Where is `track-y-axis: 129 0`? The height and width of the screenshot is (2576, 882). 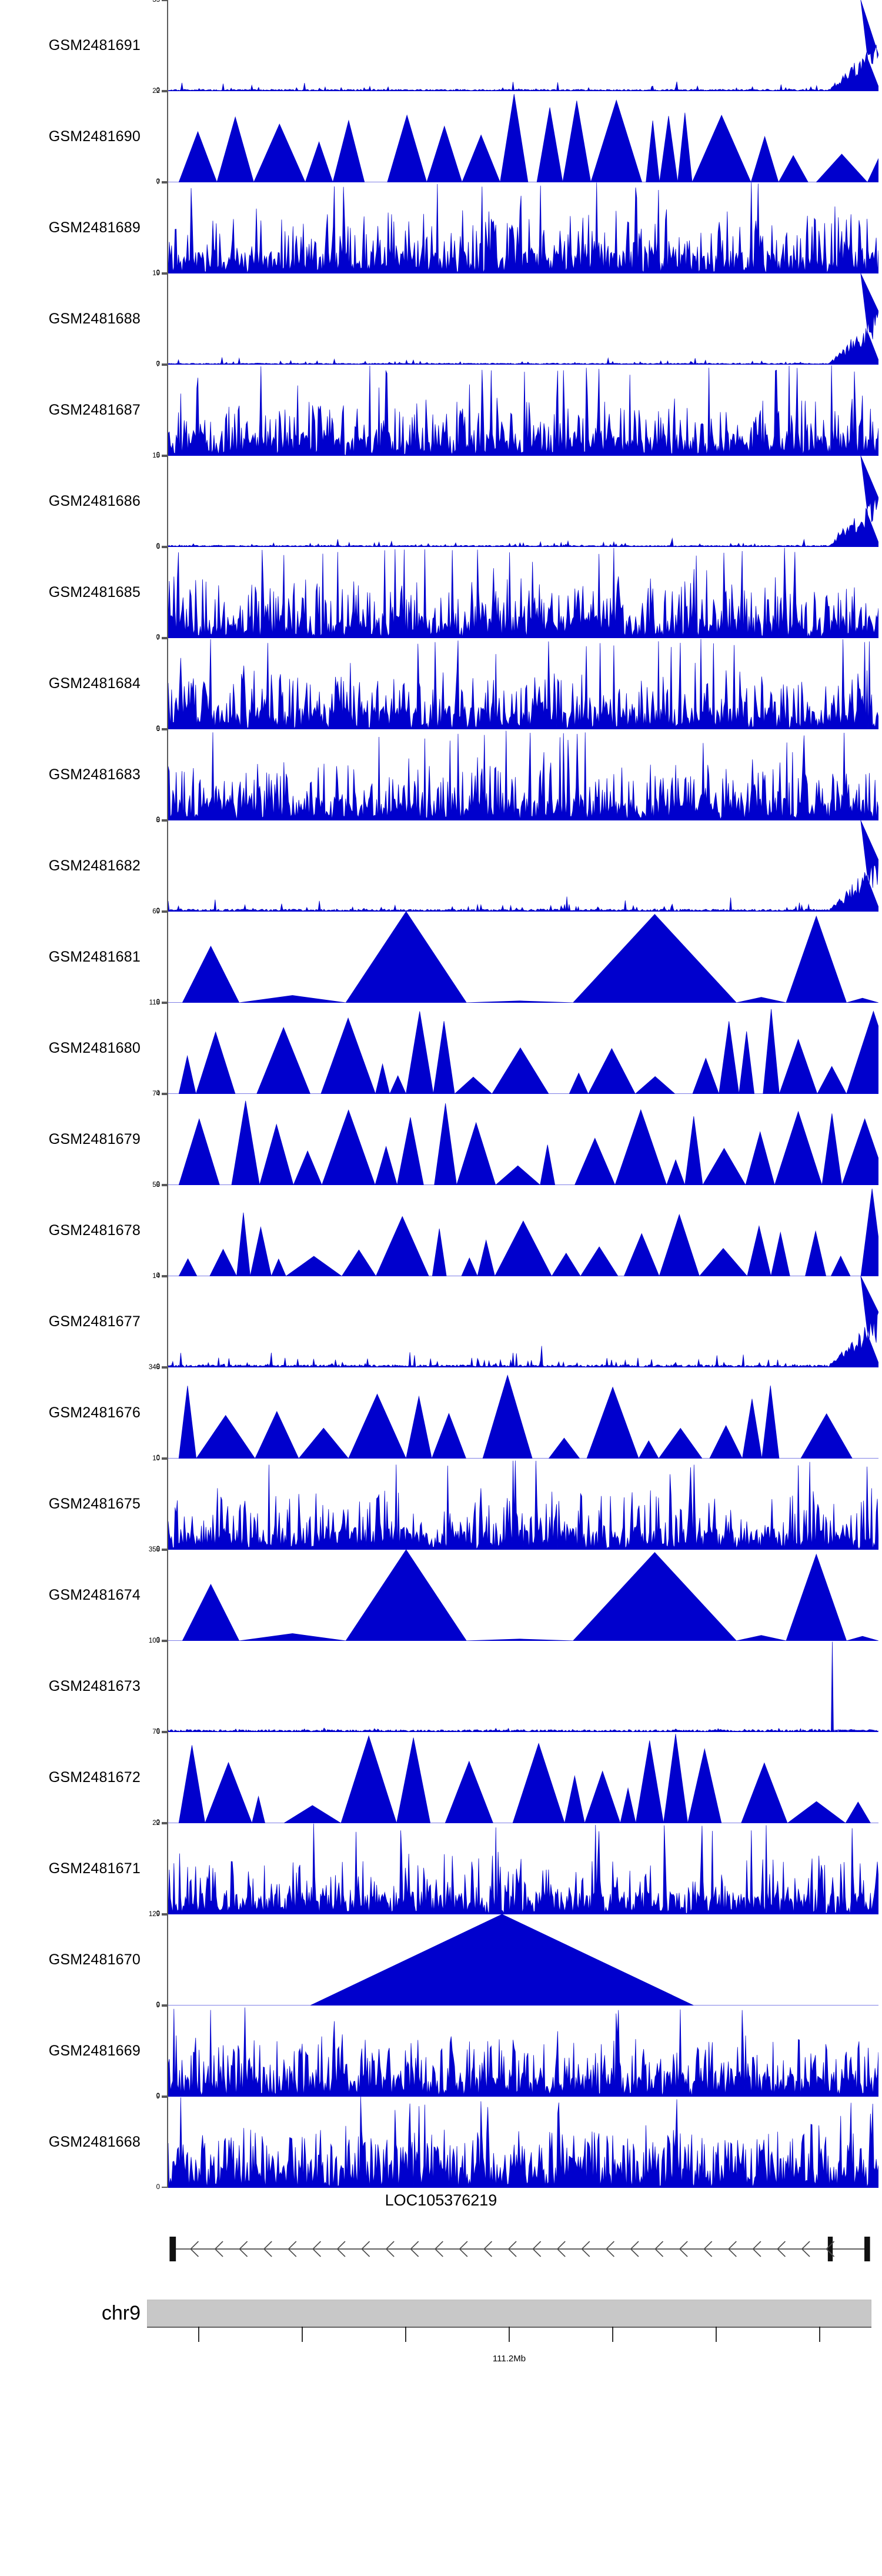 track-y-axis: 129 0 is located at coordinates (157, 1959).